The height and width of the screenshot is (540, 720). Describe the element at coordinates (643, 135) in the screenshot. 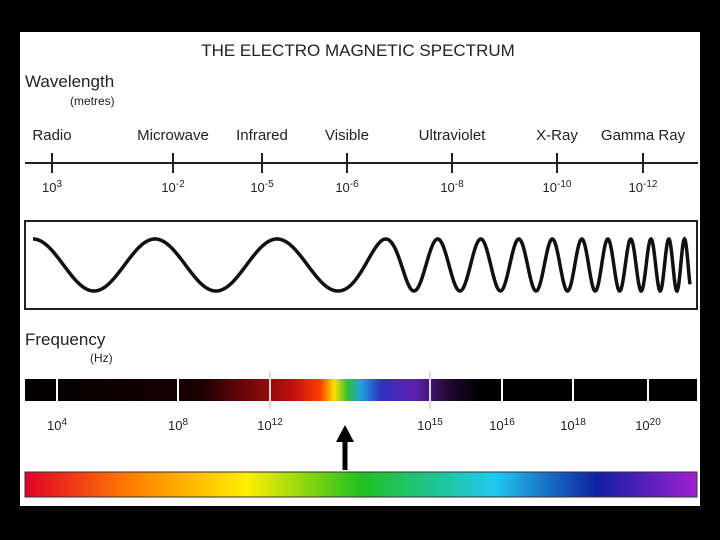

I see `band-name: Gamma Ray` at that location.